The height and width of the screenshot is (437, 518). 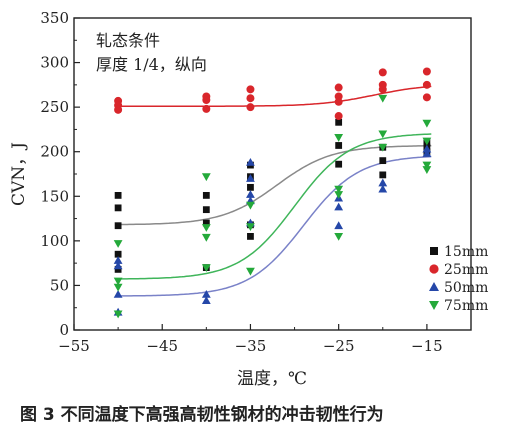 What do you see at coordinates (60, 174) in the screenshot?
I see `y-axis-ticks: 0 50 100 150 200 250 300 350` at bounding box center [60, 174].